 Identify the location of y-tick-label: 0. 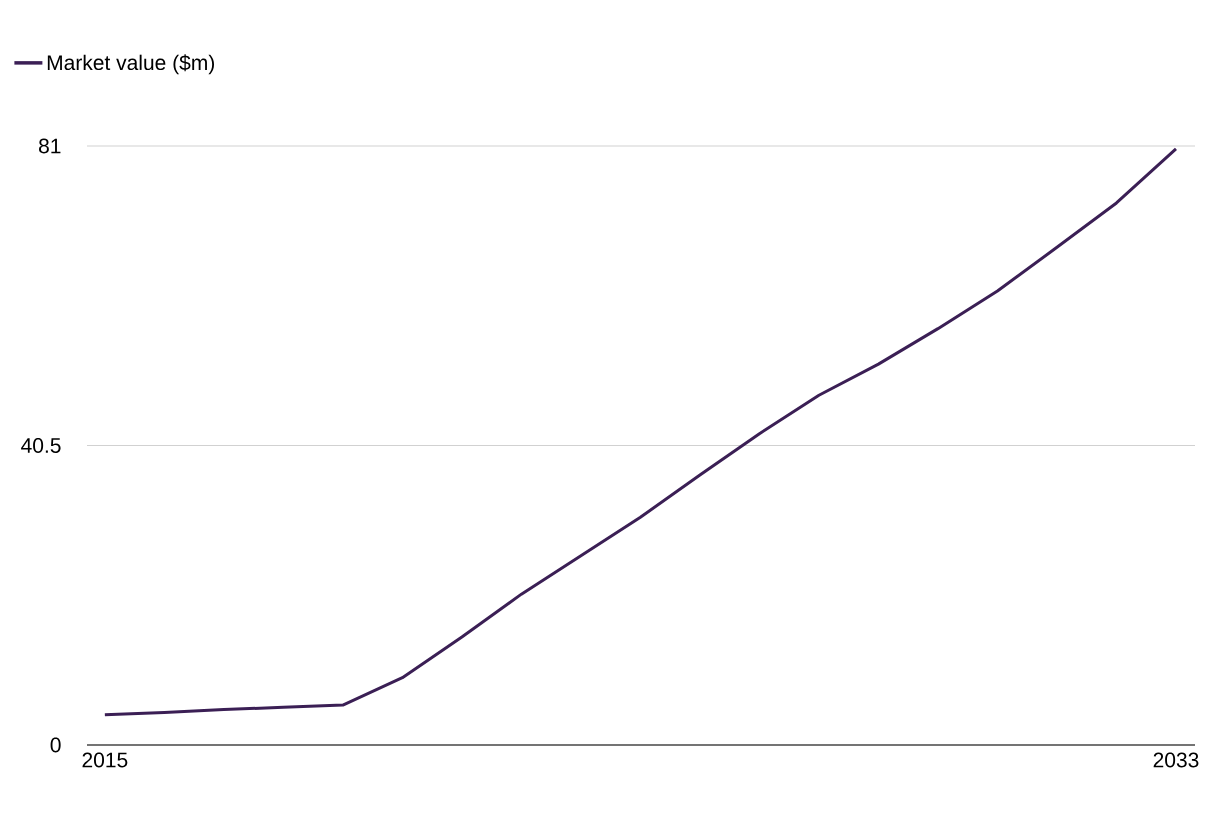
(55, 745).